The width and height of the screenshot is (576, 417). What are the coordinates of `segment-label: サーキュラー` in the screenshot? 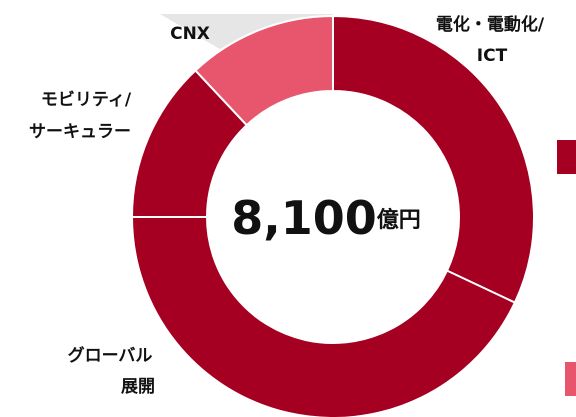 It's located at (80, 132).